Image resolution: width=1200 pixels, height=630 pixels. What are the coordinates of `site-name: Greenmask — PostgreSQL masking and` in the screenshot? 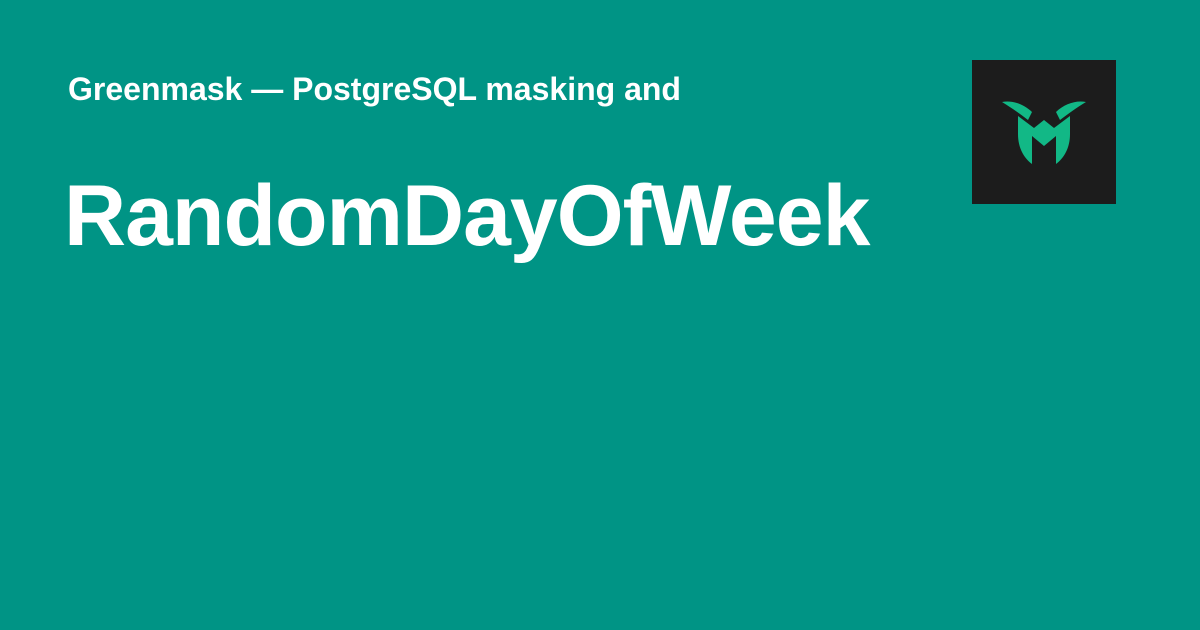 It's located at (374, 89).